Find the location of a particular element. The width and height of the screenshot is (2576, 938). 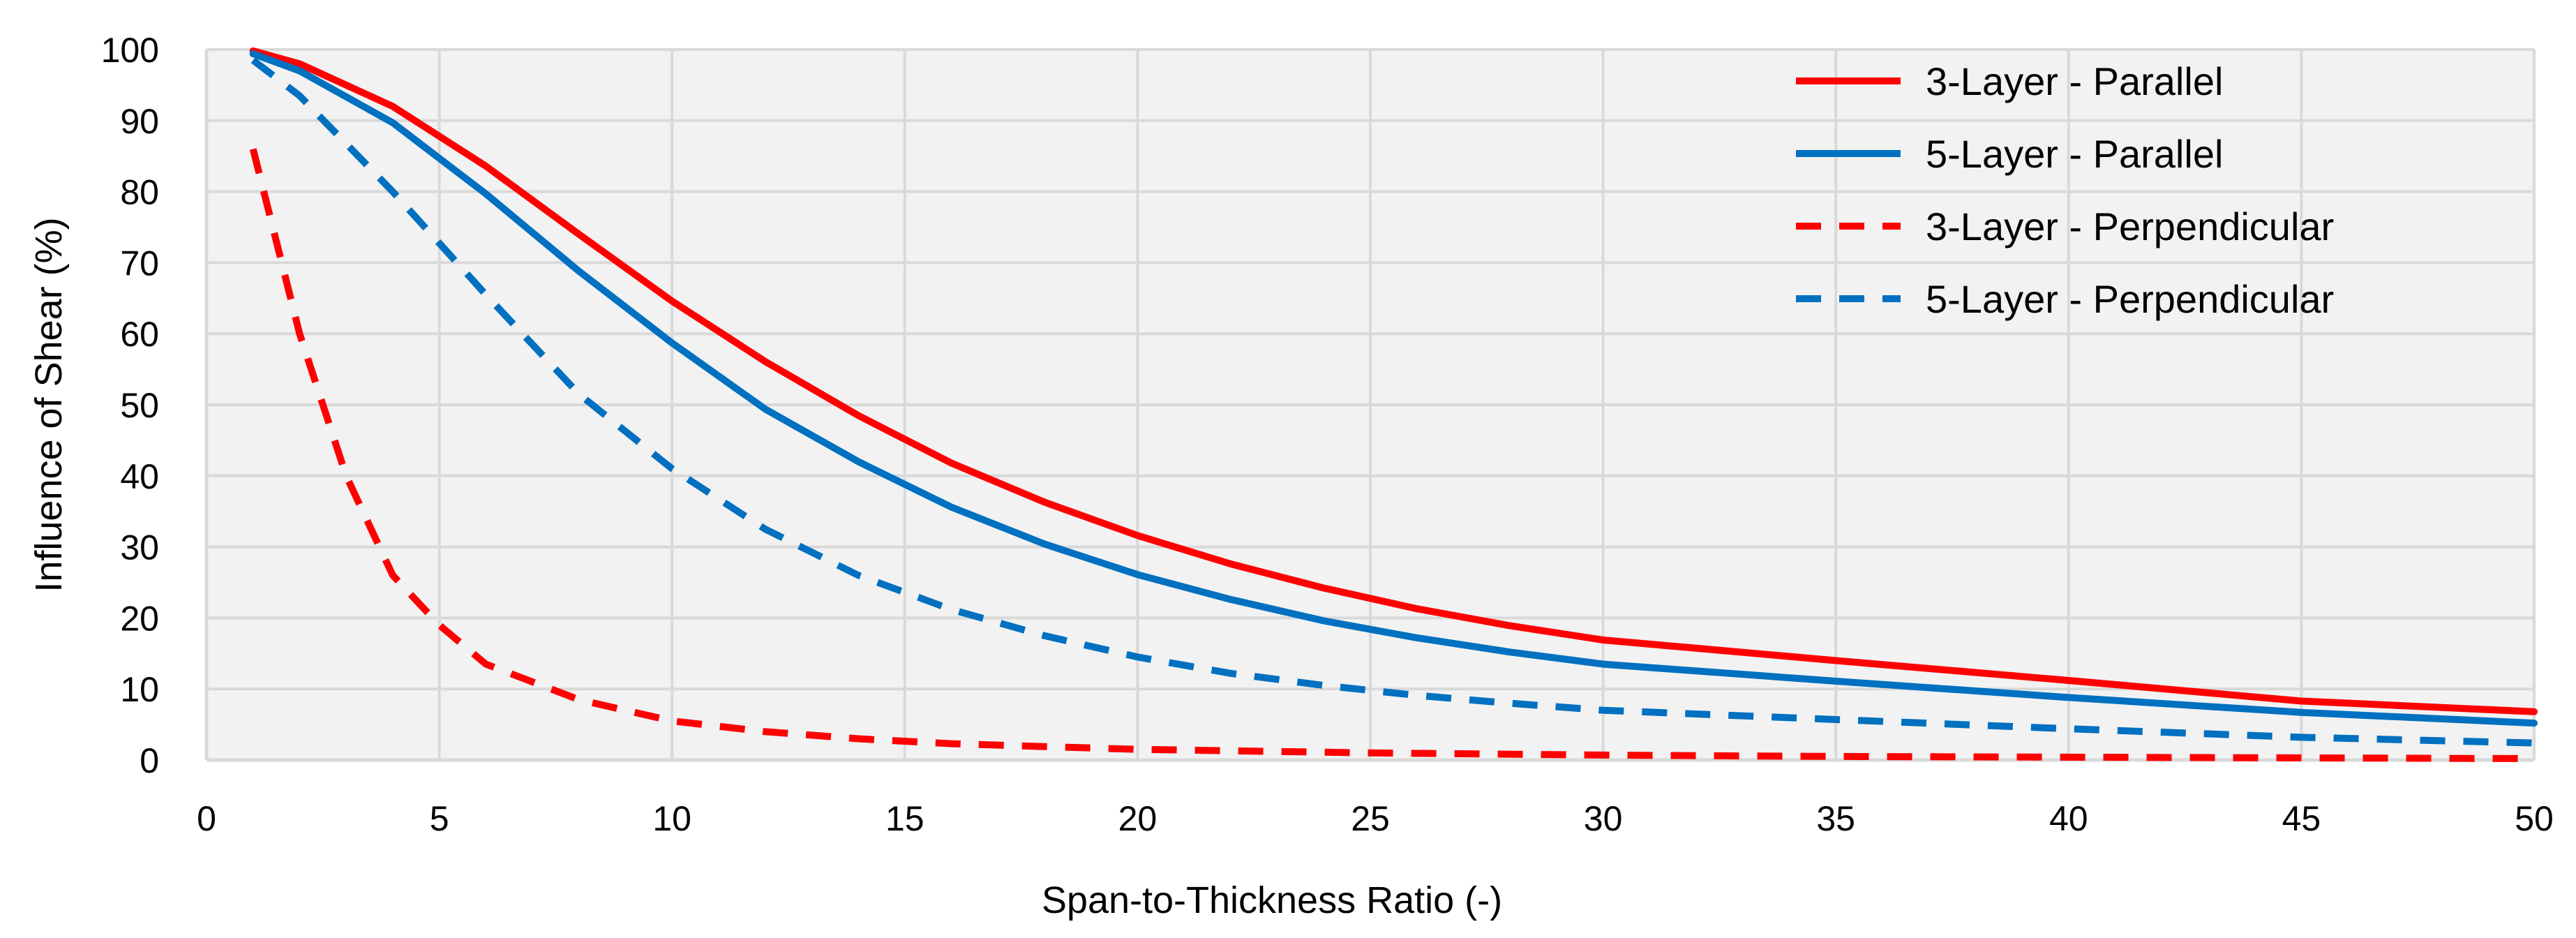

y-tick-label: 40 is located at coordinates (139, 476).